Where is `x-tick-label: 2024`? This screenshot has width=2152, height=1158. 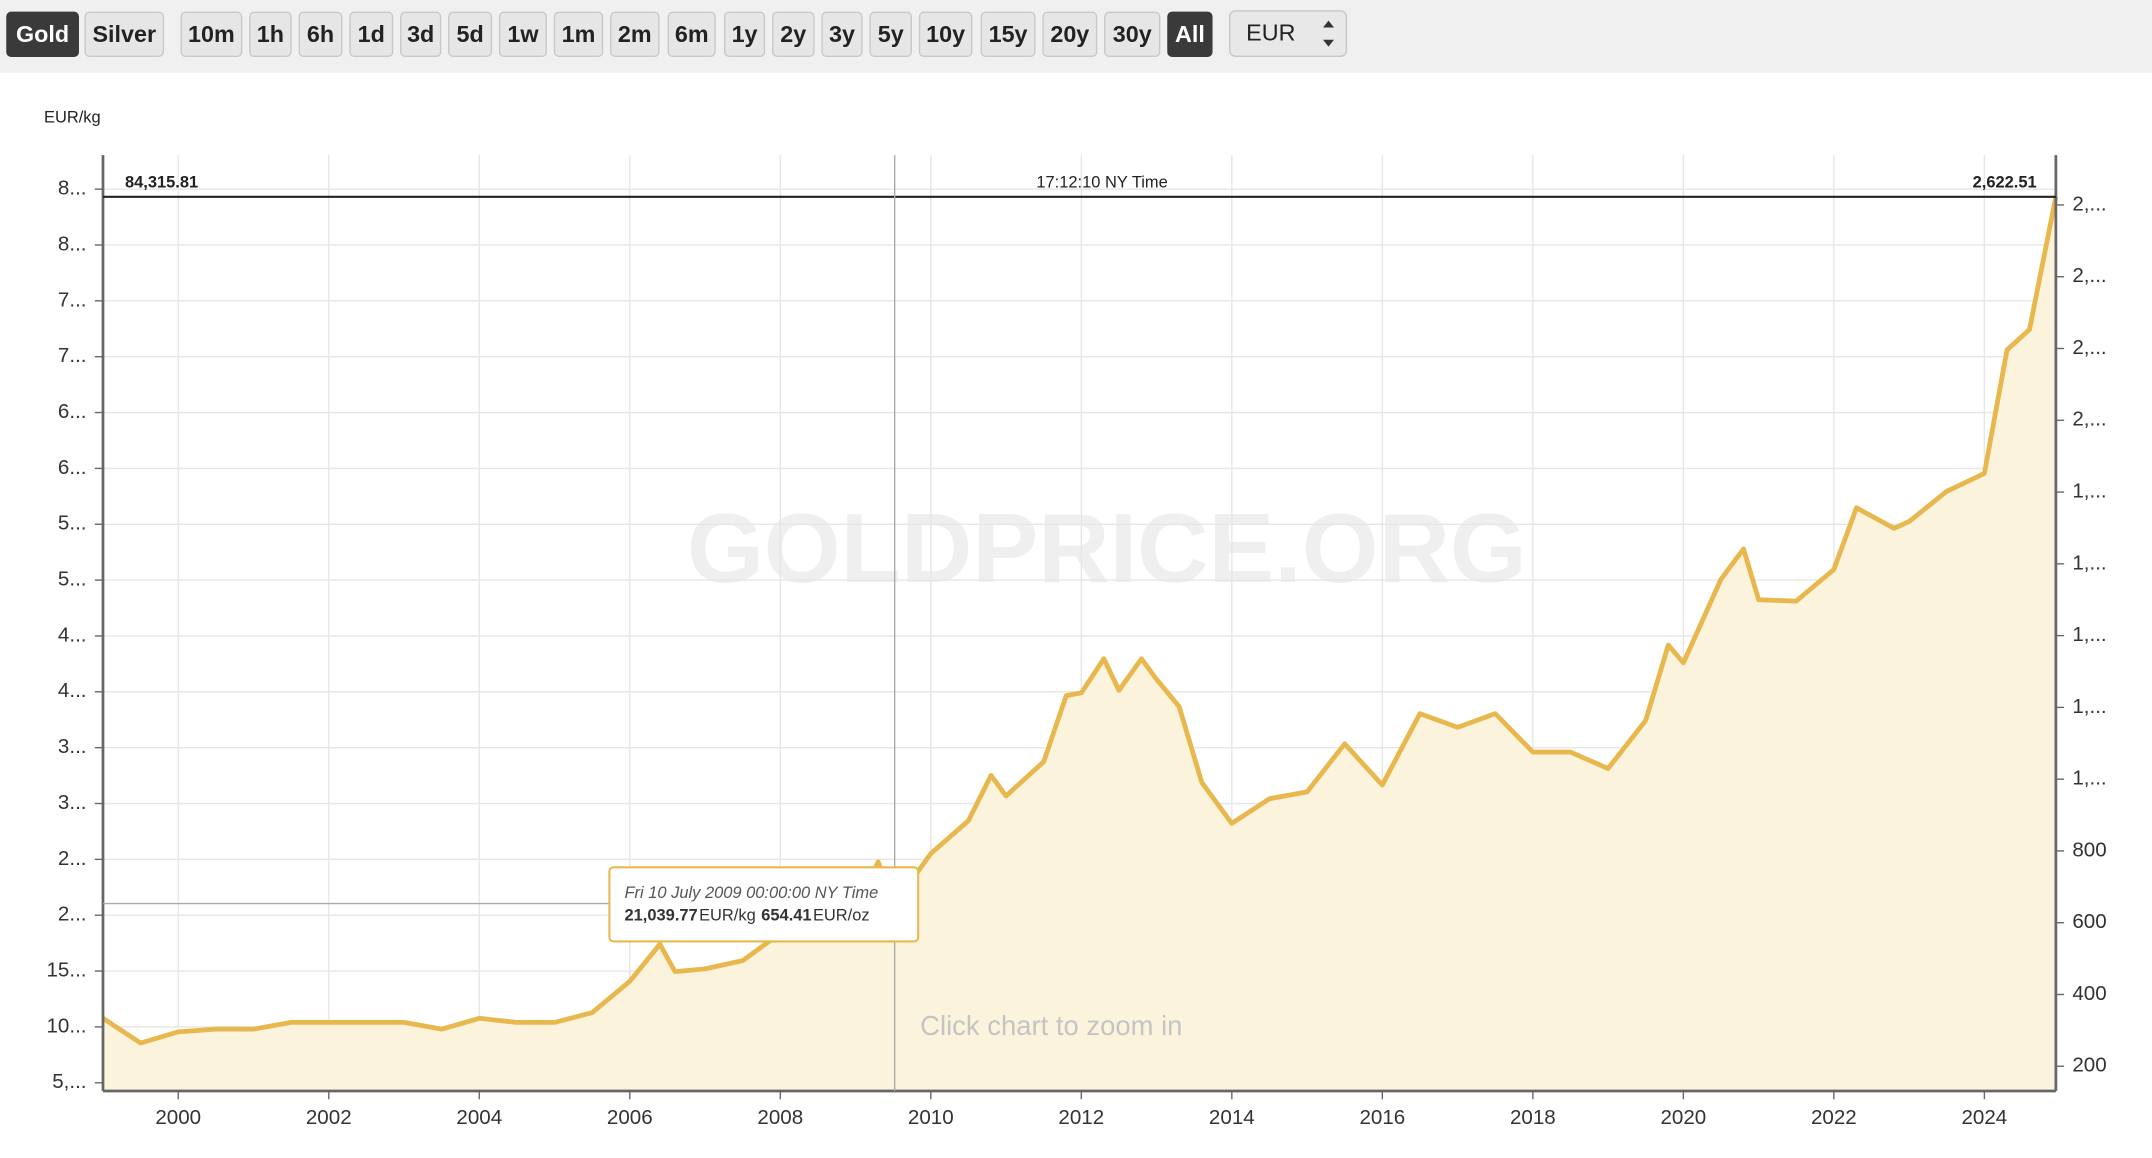
x-tick-label: 2024 is located at coordinates (1984, 1117).